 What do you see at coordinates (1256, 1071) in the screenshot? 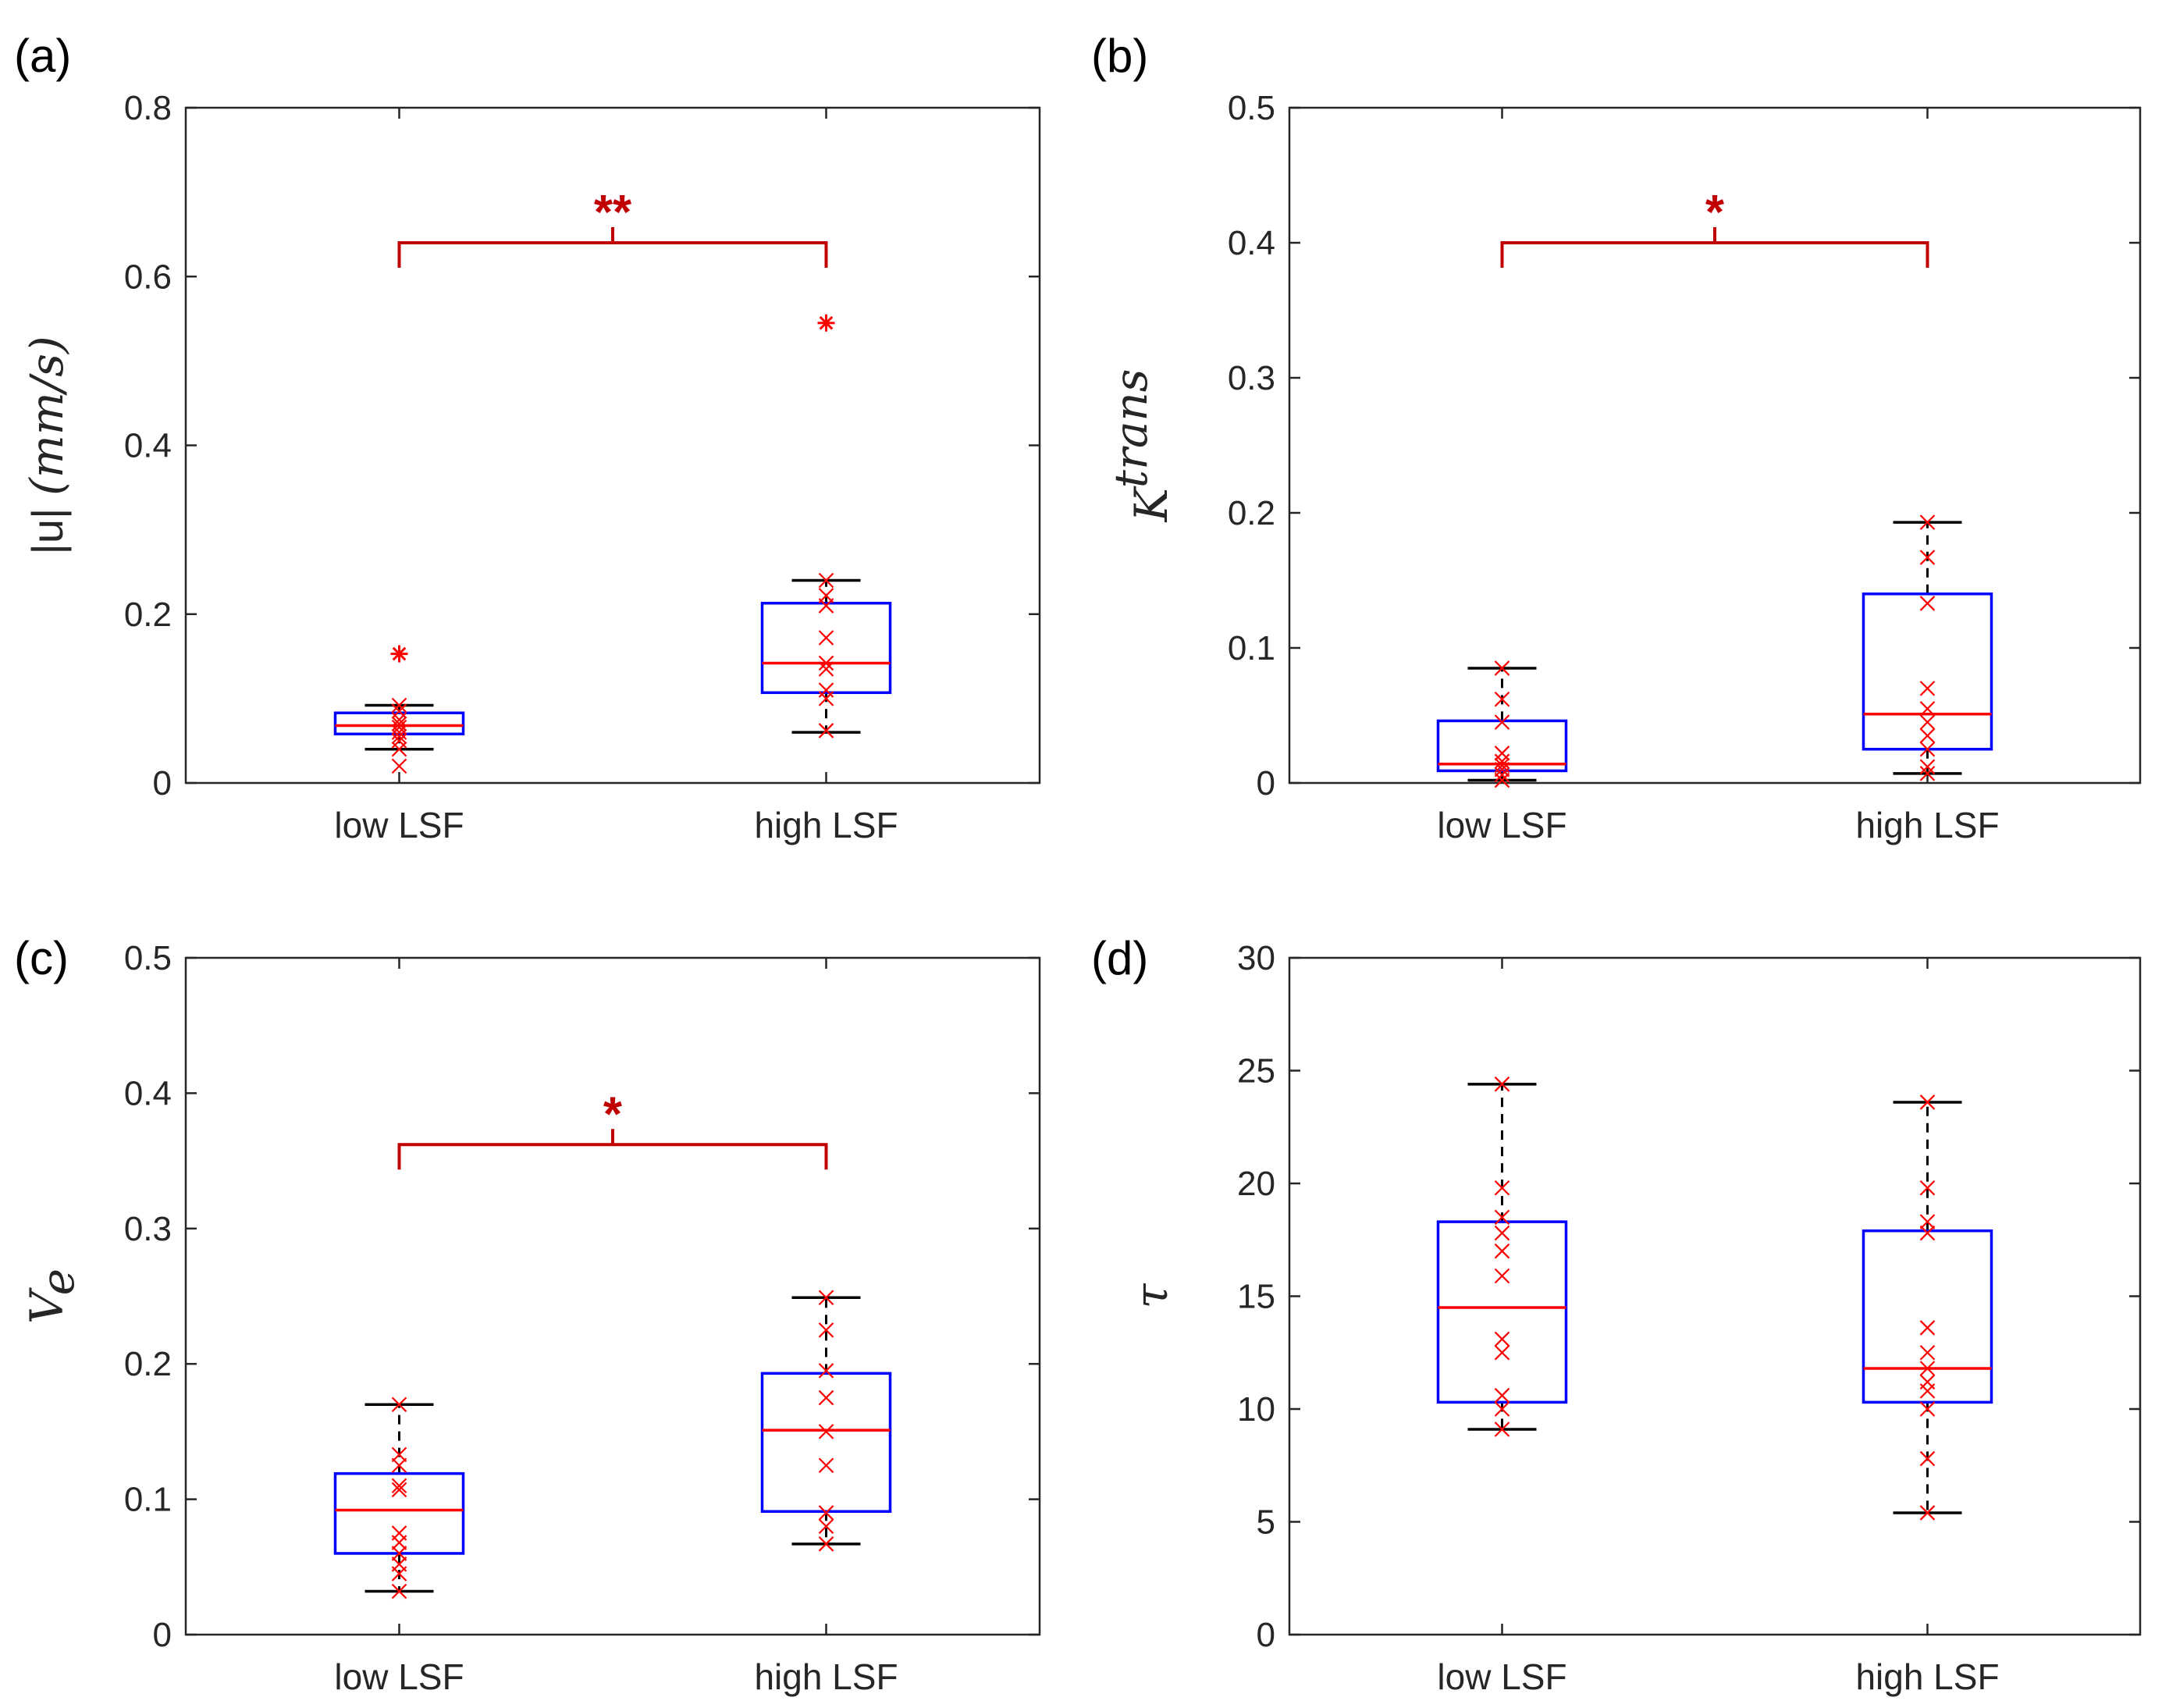
I see `y-tick-label: 25` at bounding box center [1256, 1071].